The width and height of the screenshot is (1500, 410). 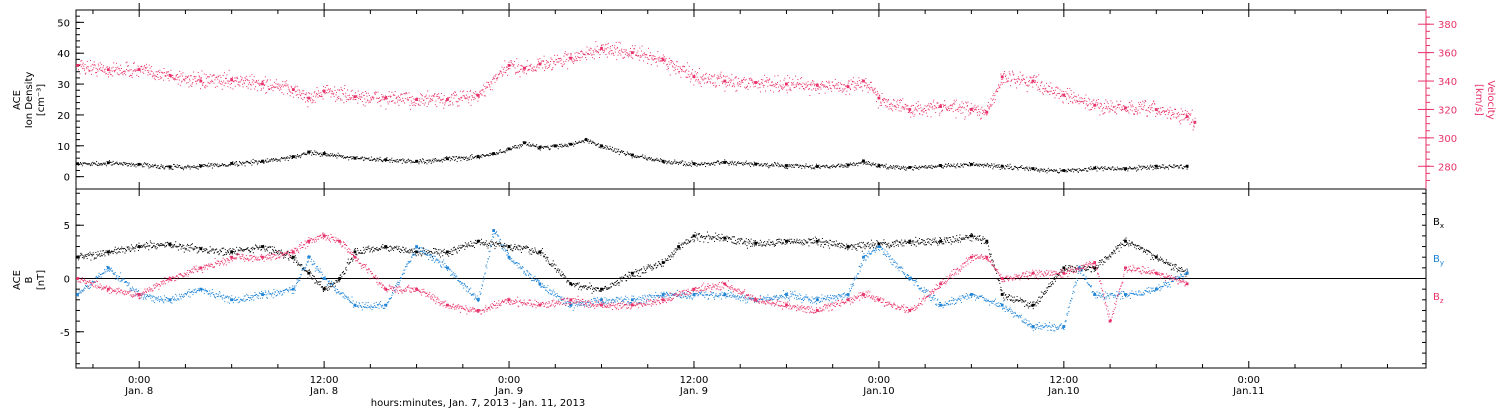 I want to click on legend-by: By, so click(x=1438, y=260).